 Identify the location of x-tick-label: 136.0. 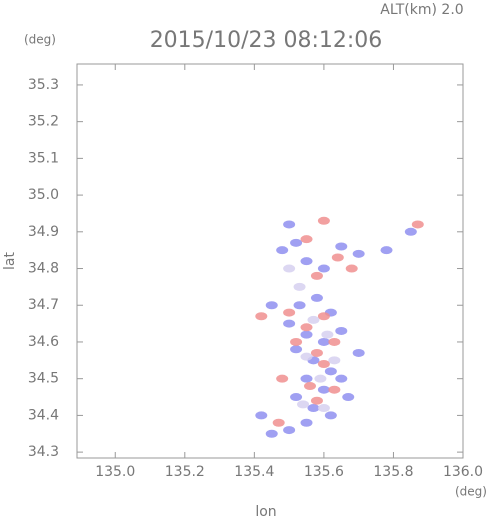
(463, 472).